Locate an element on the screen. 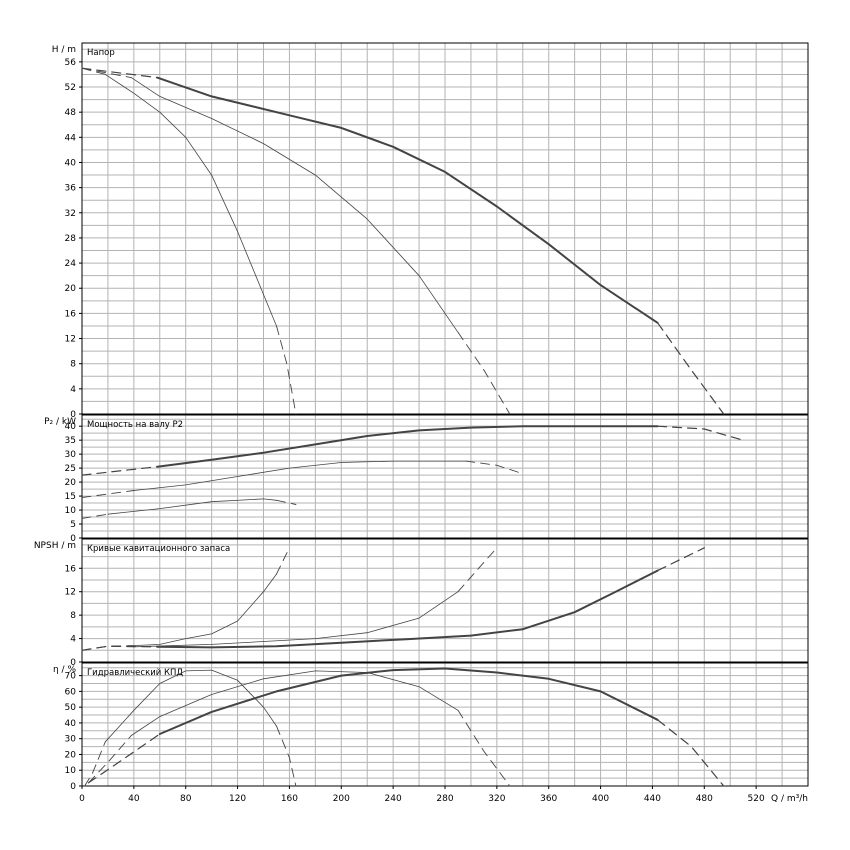  curve-H-0-dashed-end is located at coordinates (286, 370).